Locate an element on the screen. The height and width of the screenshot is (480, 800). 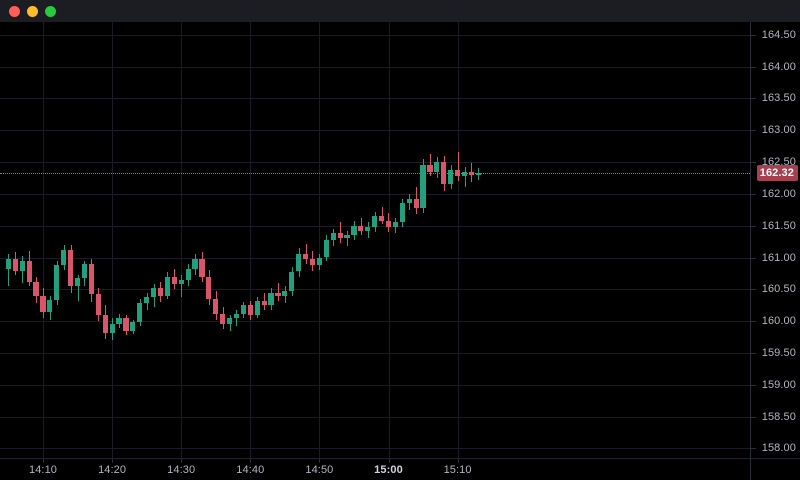
price-tick-label: 158.50 is located at coordinates (778, 416).